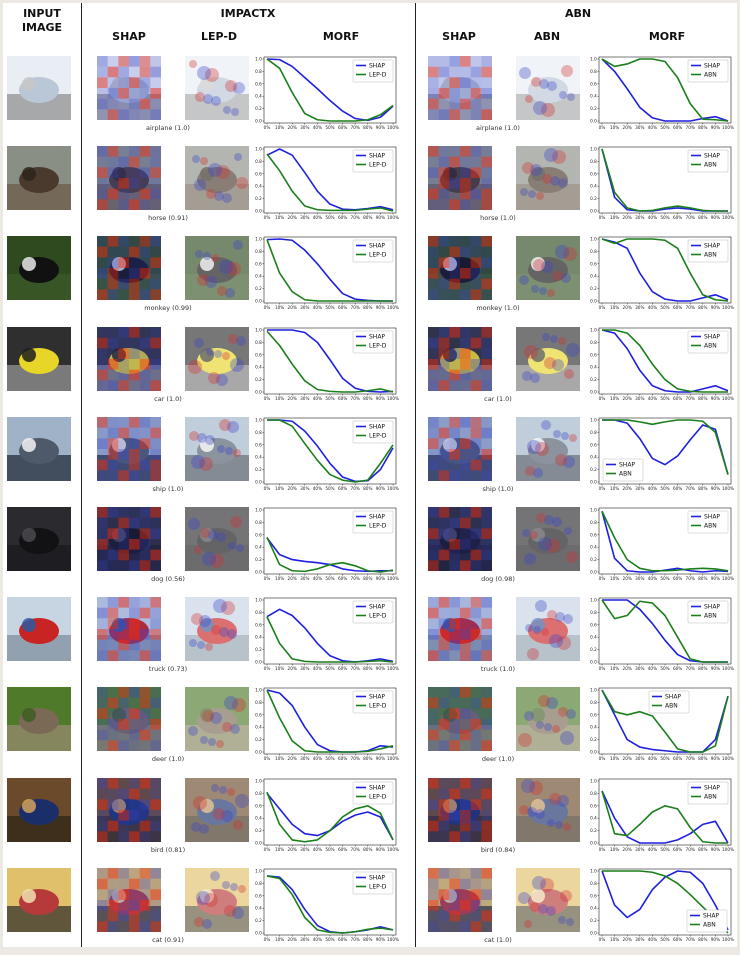  Describe the element at coordinates (459, 36) in the screenshot. I see `abn-shap-col-header: SHAP` at that location.